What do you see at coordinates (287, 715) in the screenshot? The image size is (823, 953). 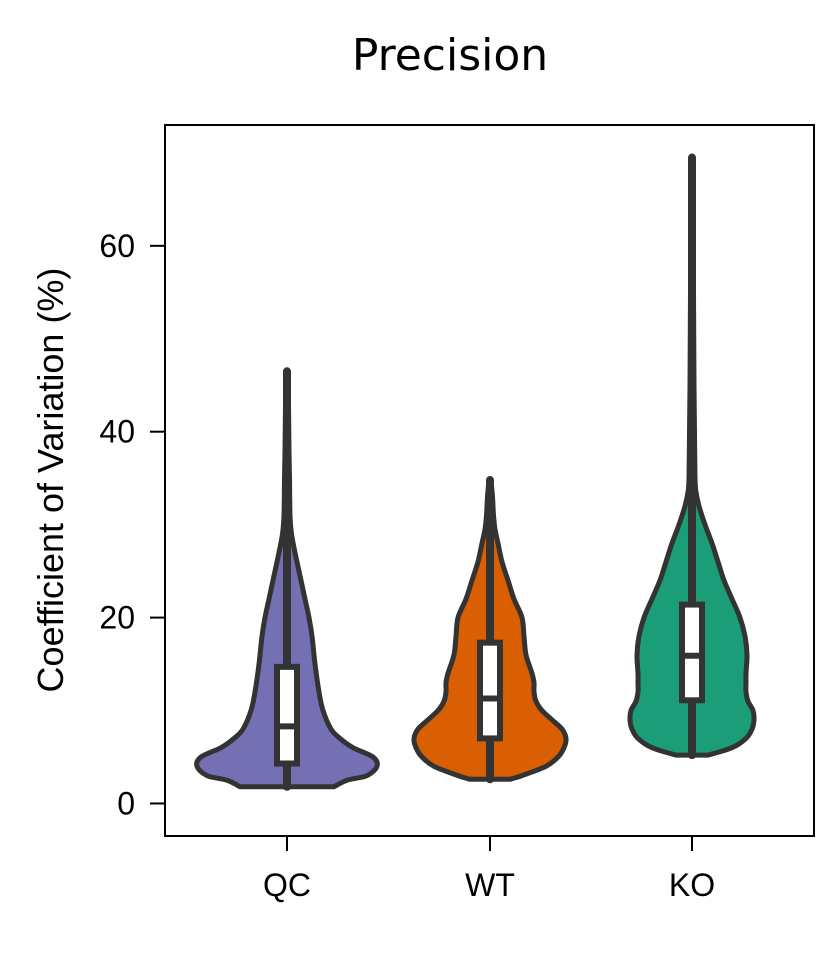 I see `iqr-box-qc` at bounding box center [287, 715].